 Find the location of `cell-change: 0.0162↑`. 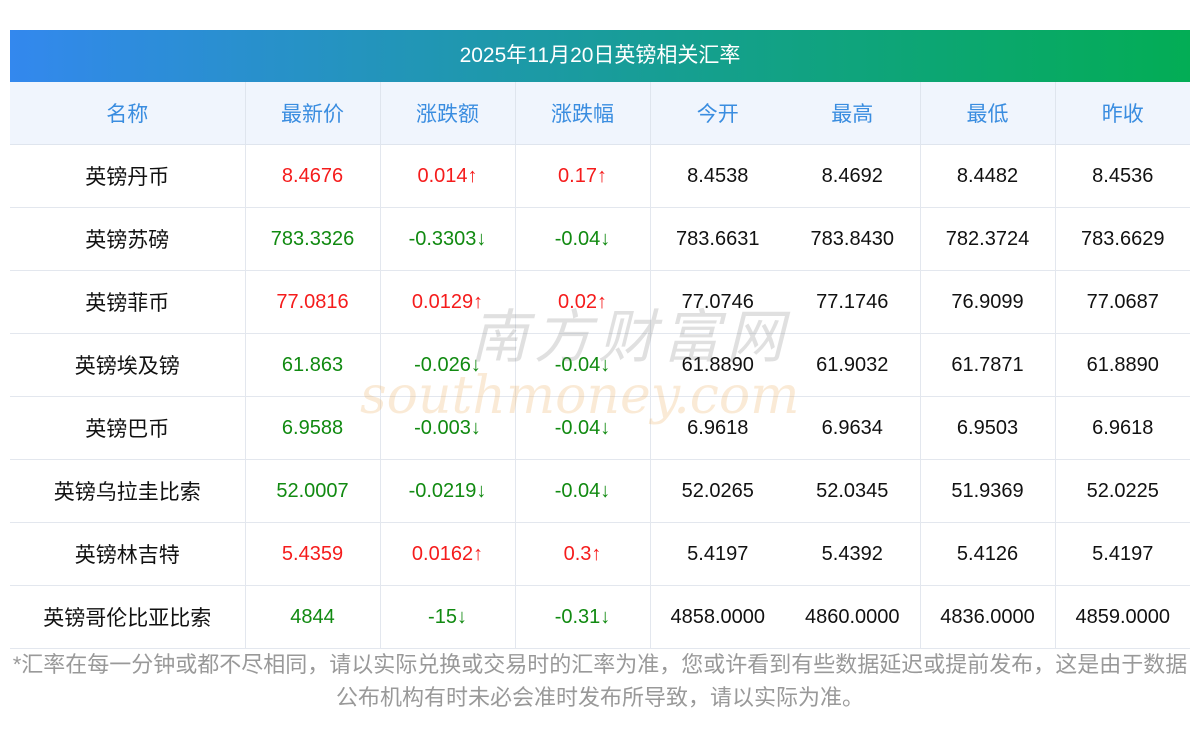

cell-change: 0.0162↑ is located at coordinates (448, 554).